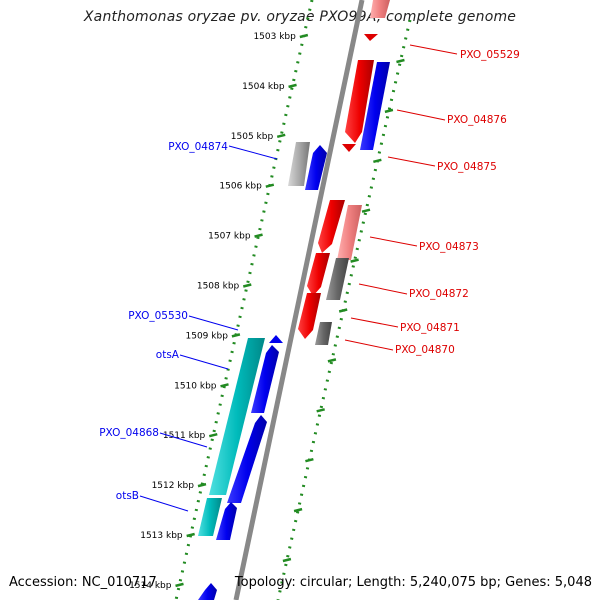 The width and height of the screenshot is (600, 600). I want to click on label-pxo-04876: PXO_04876, so click(477, 120).